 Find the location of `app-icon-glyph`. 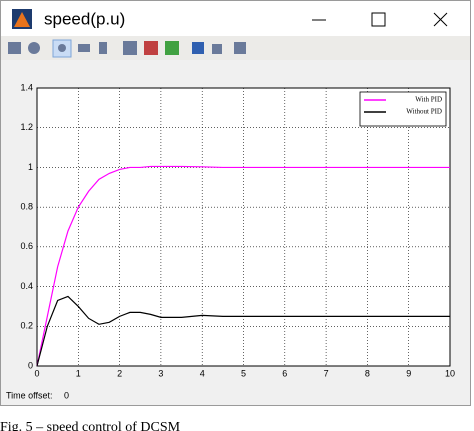

app-icon-glyph is located at coordinates (22, 19).